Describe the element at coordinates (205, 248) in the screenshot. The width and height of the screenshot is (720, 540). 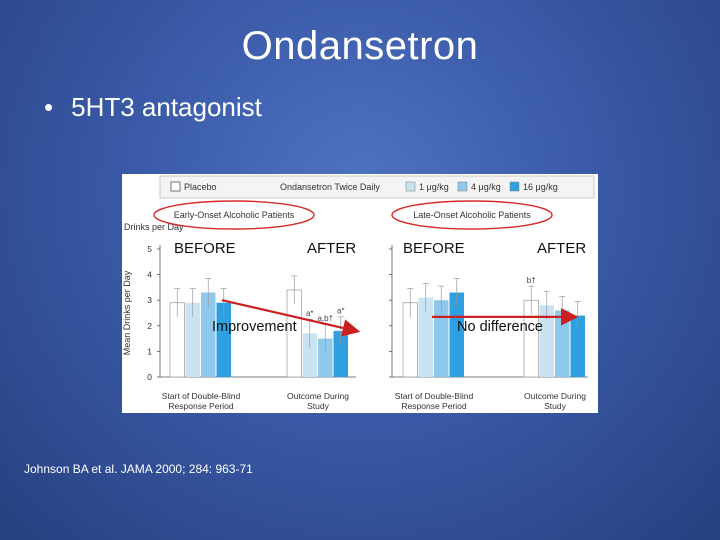
I see `left-before-label: BEFORE` at that location.